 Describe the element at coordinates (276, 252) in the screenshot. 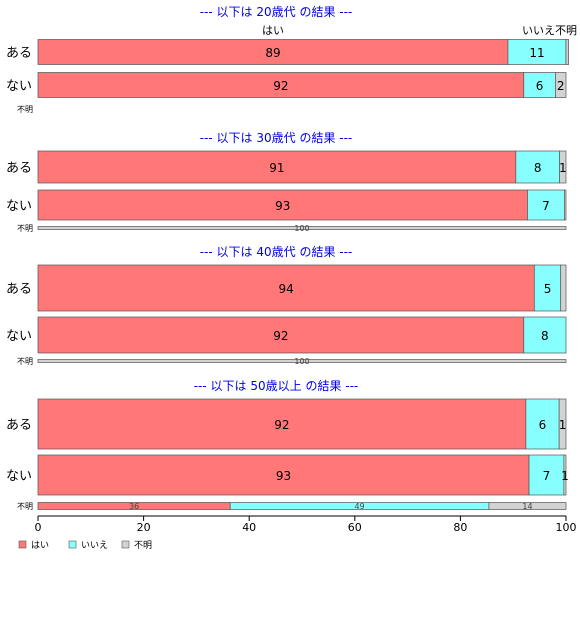

I see `panel-title: --- 以下は 40歳代 の結果 ---` at that location.